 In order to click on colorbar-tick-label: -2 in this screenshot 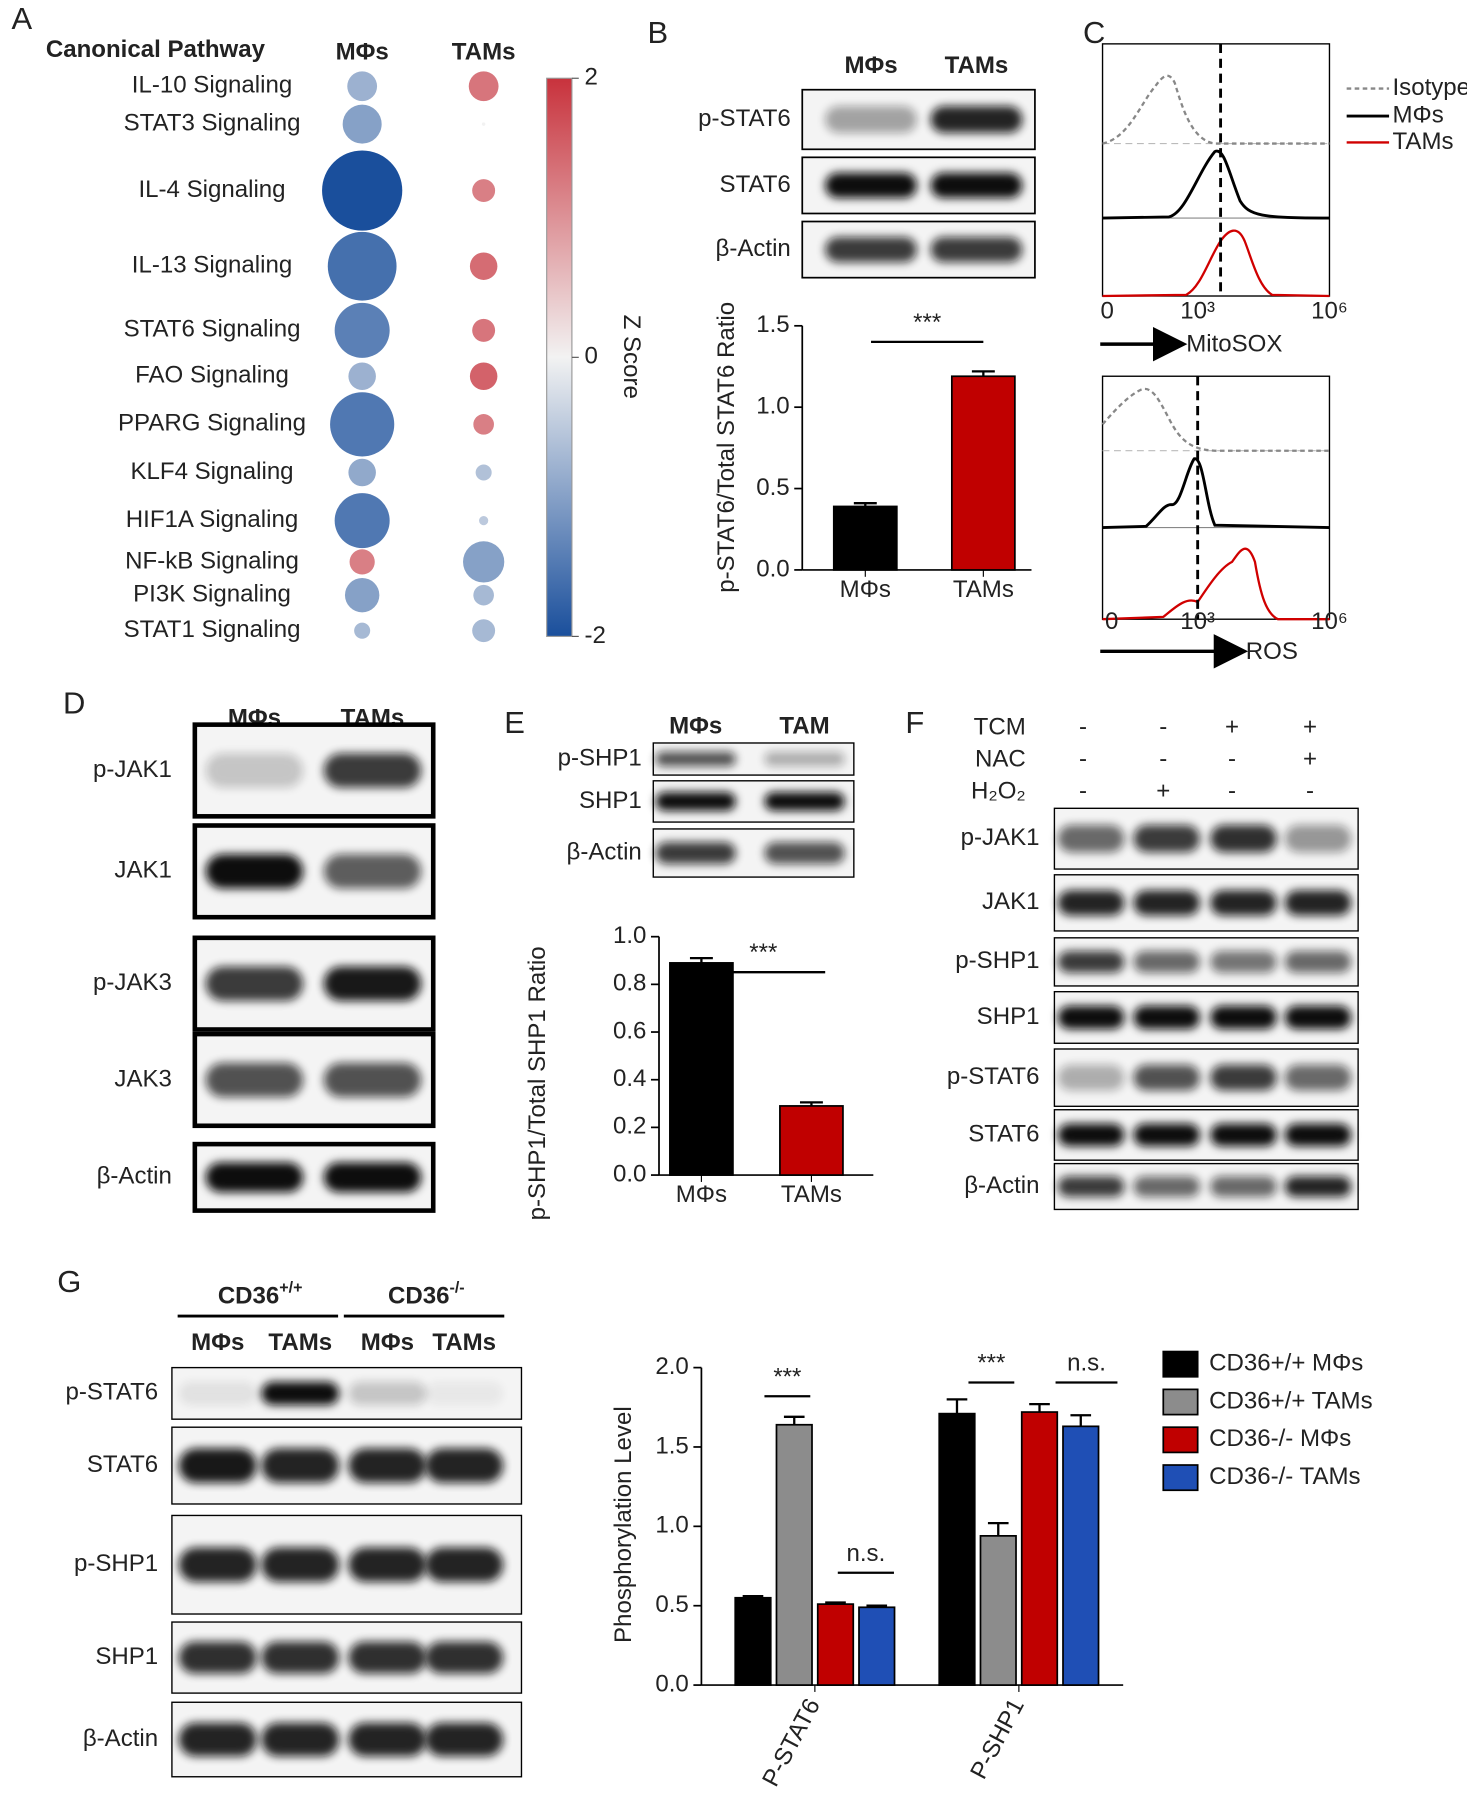, I will do `click(595, 635)`.